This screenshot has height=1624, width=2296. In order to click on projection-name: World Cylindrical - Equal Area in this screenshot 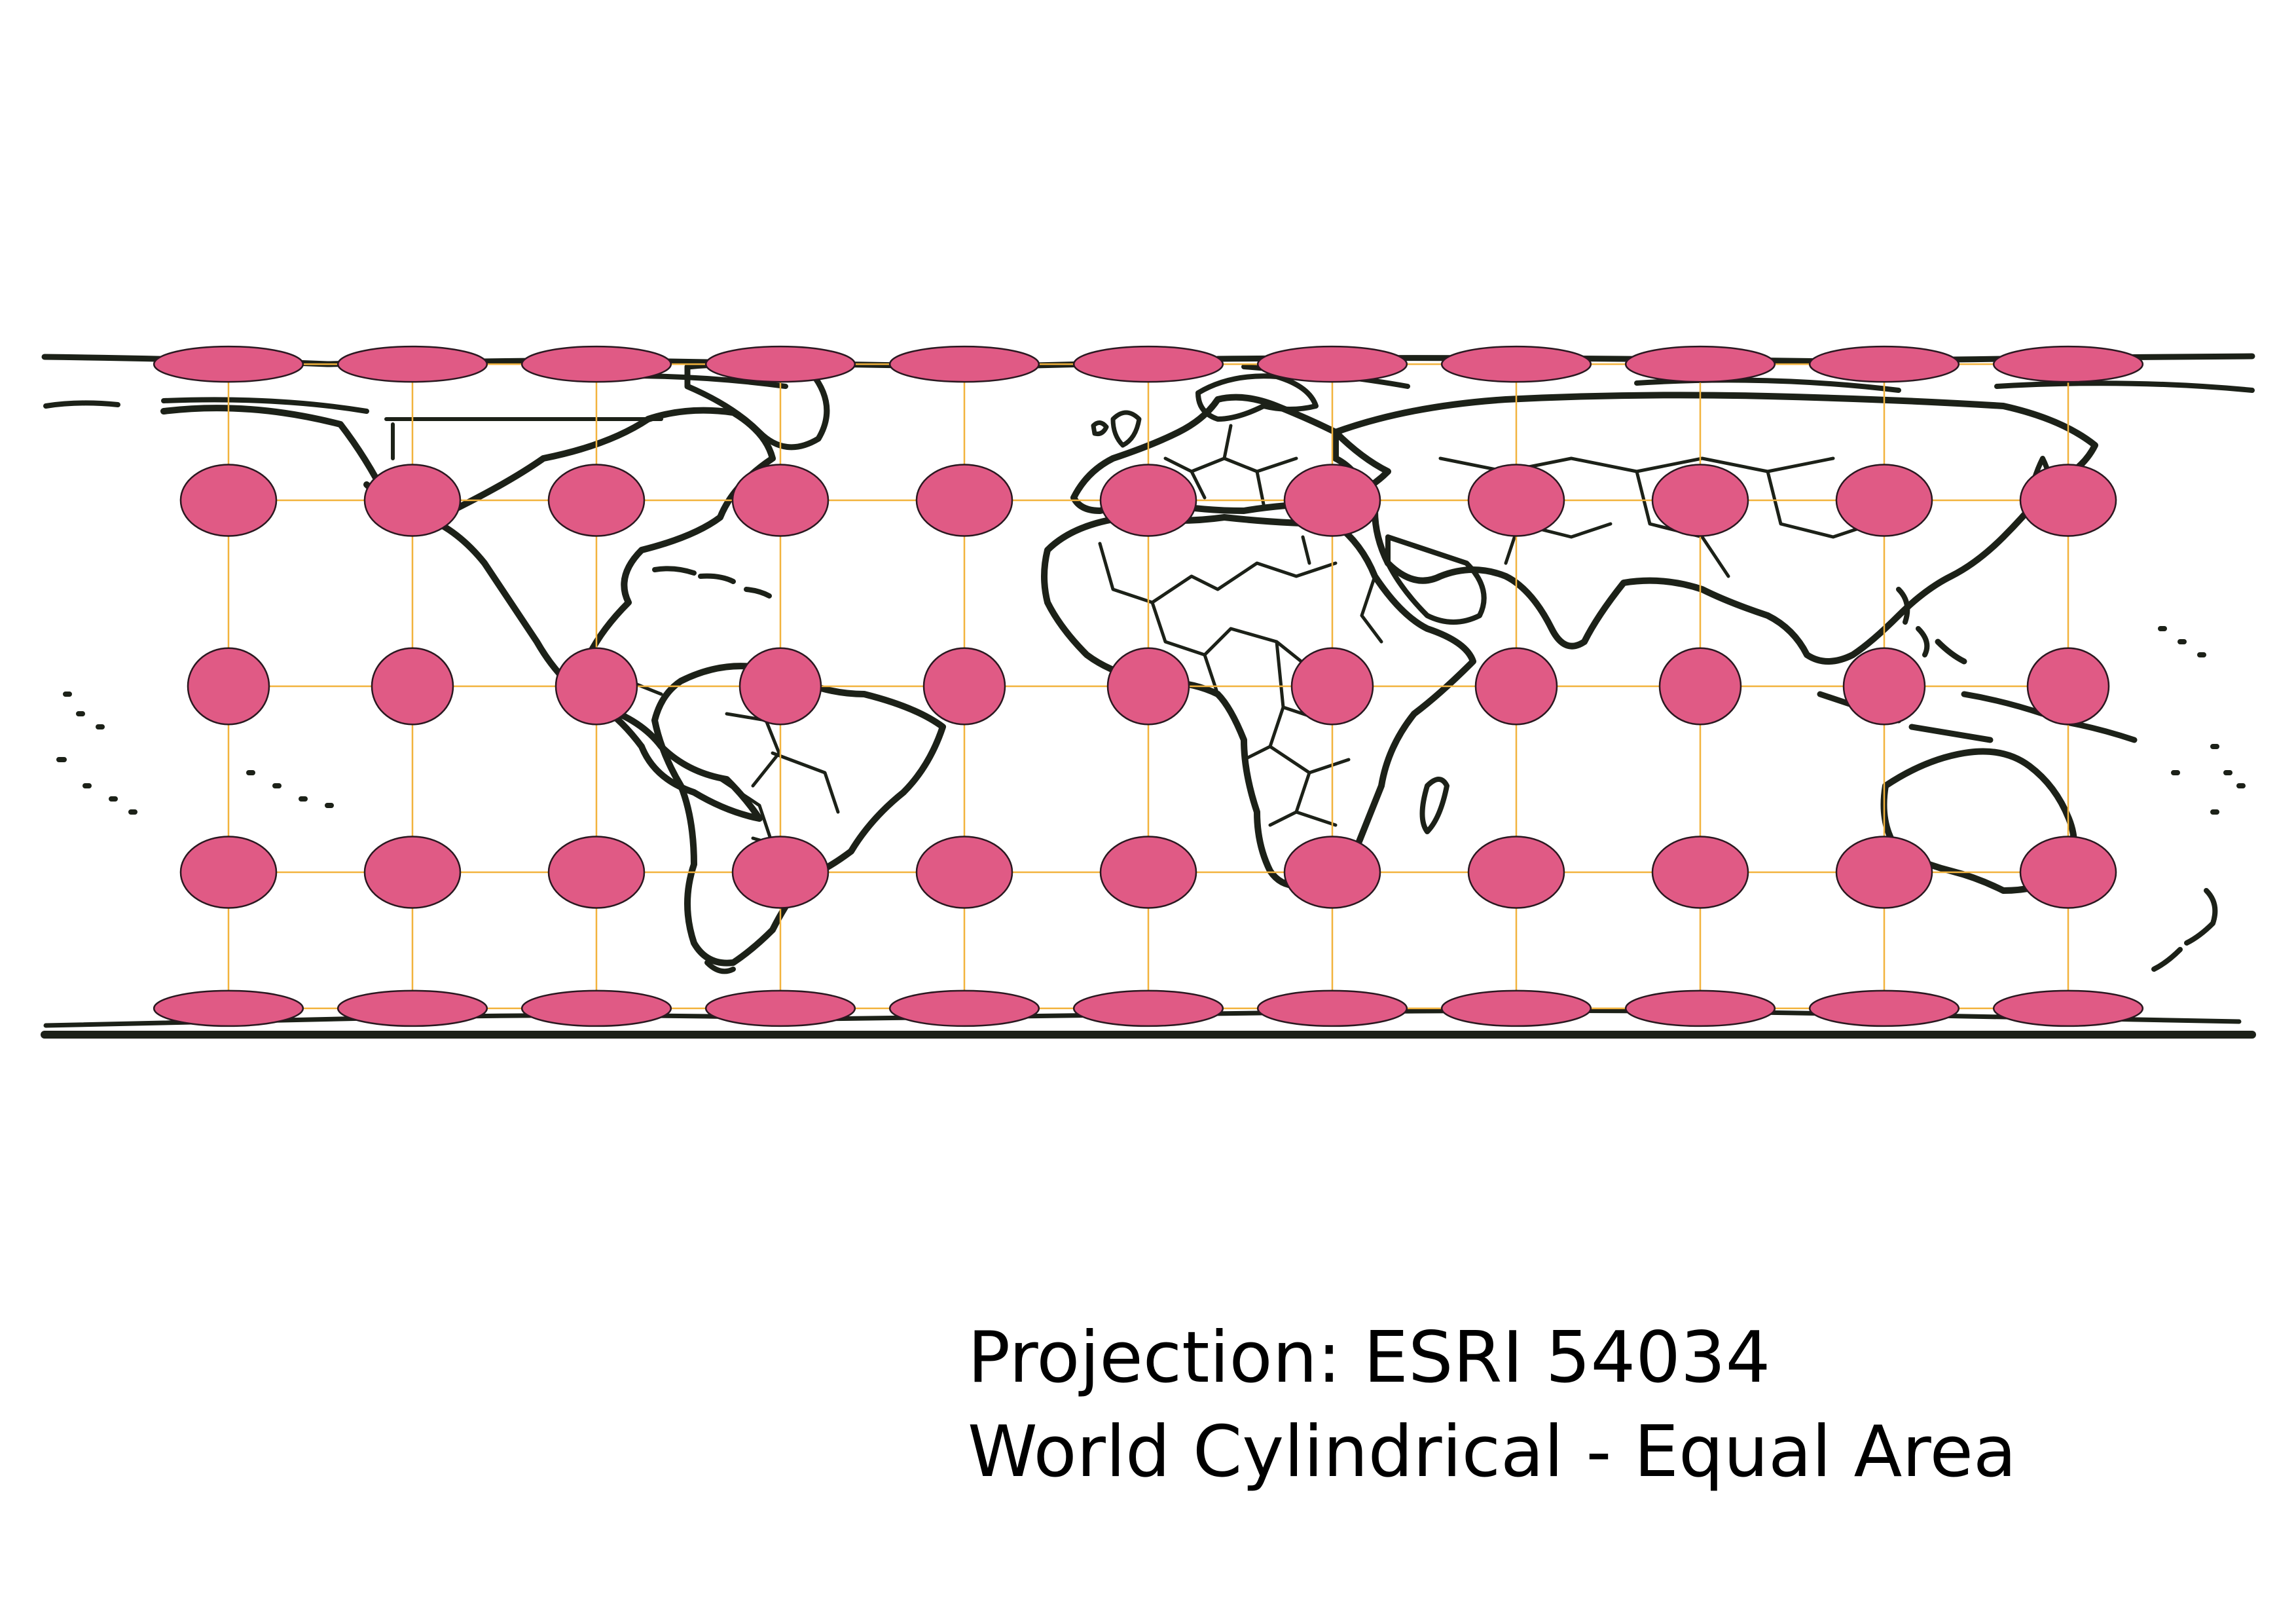, I will do `click(1492, 1452)`.